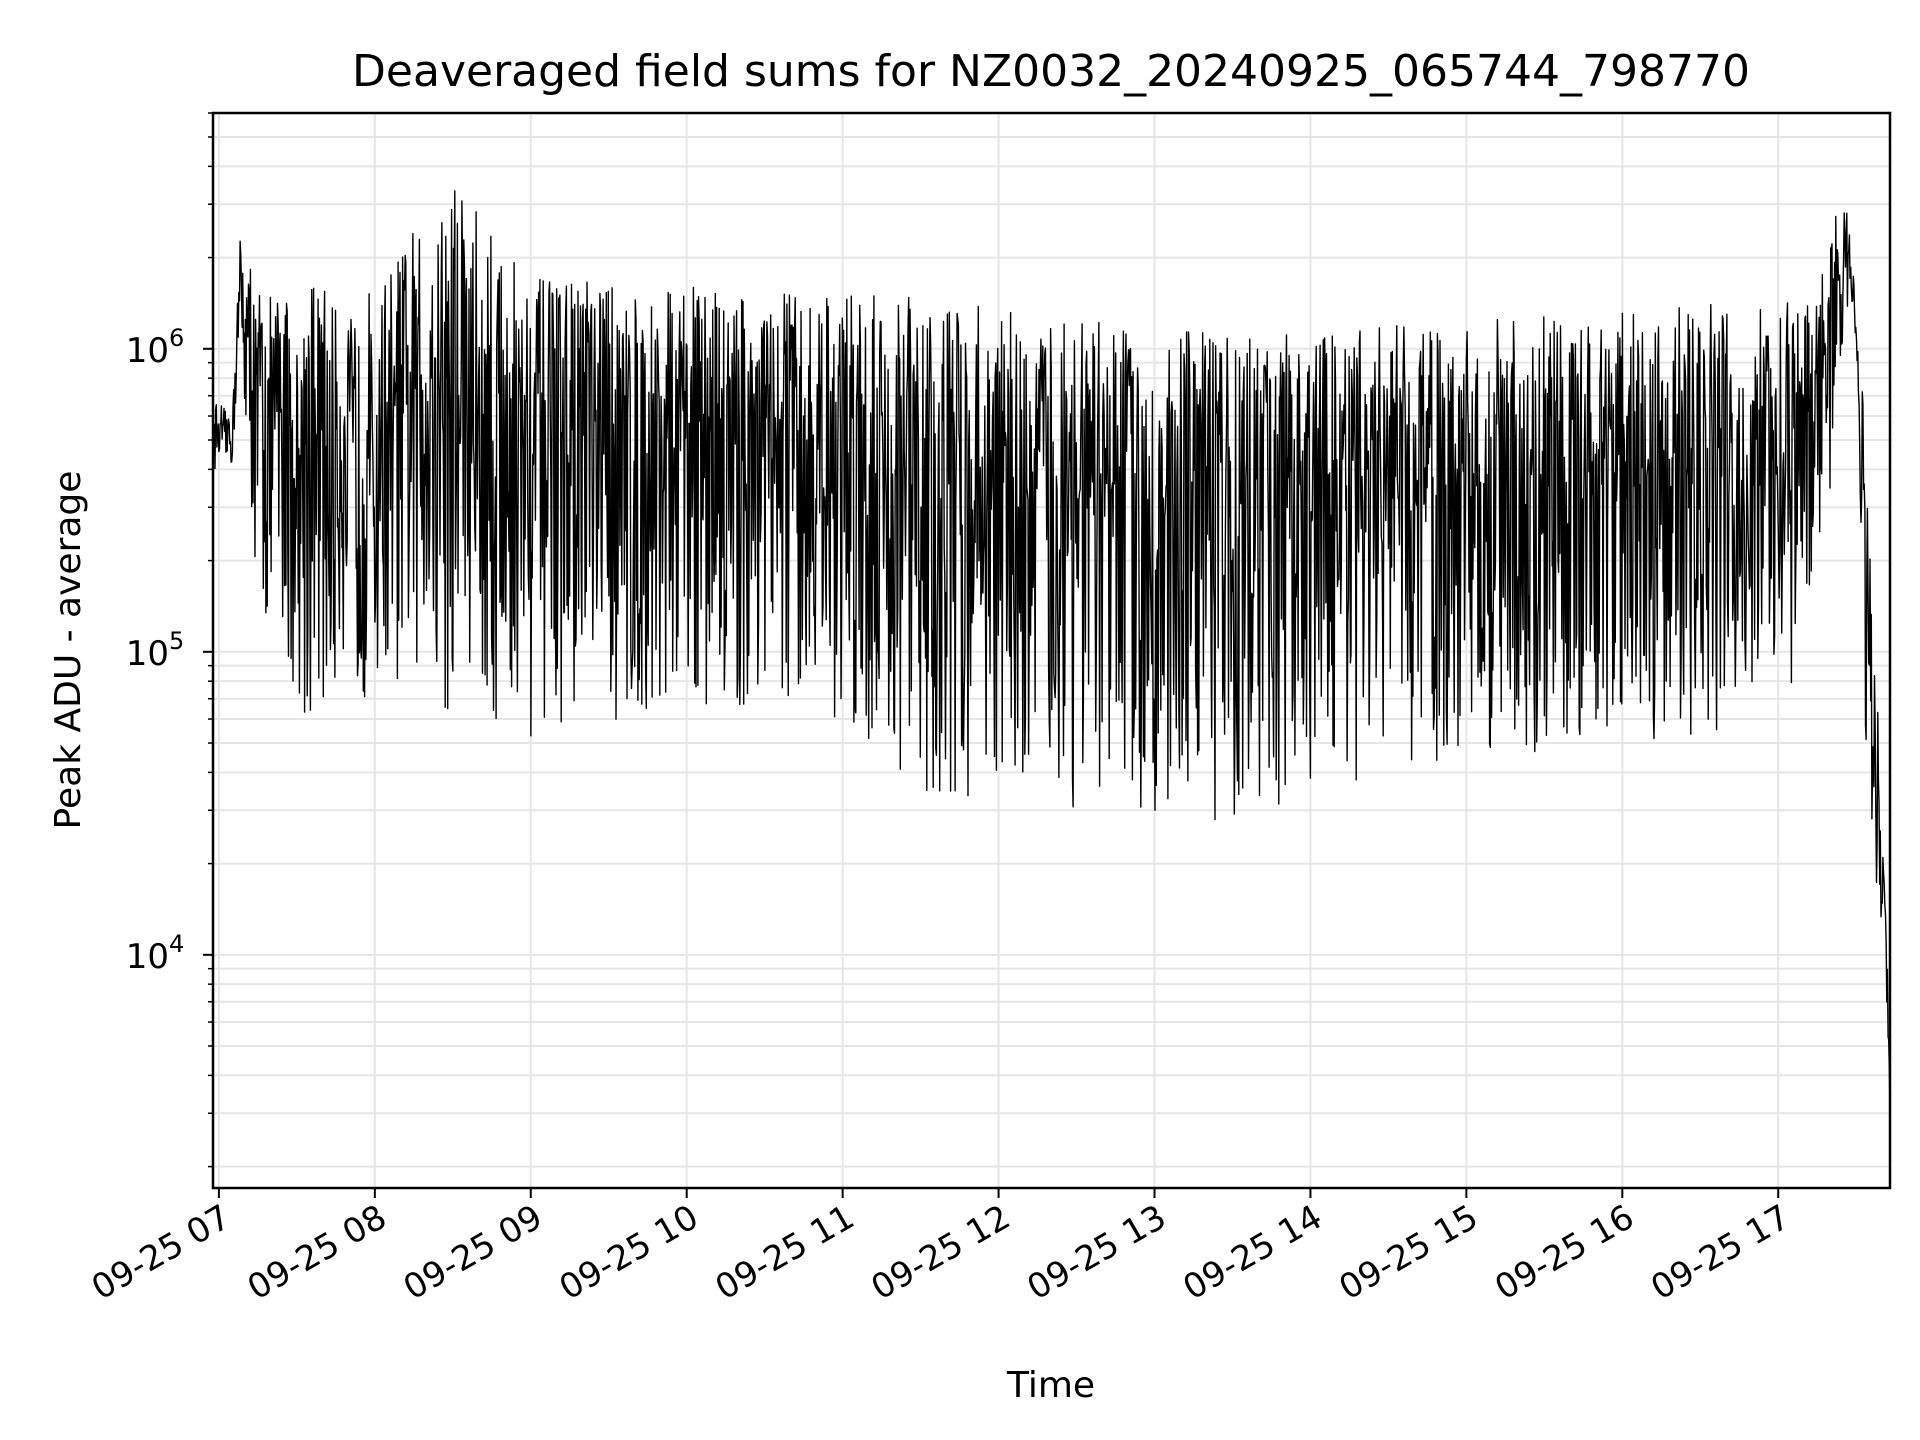  Describe the element at coordinates (155, 347) in the screenshot. I see `y-tick-label: 10⁶` at that location.